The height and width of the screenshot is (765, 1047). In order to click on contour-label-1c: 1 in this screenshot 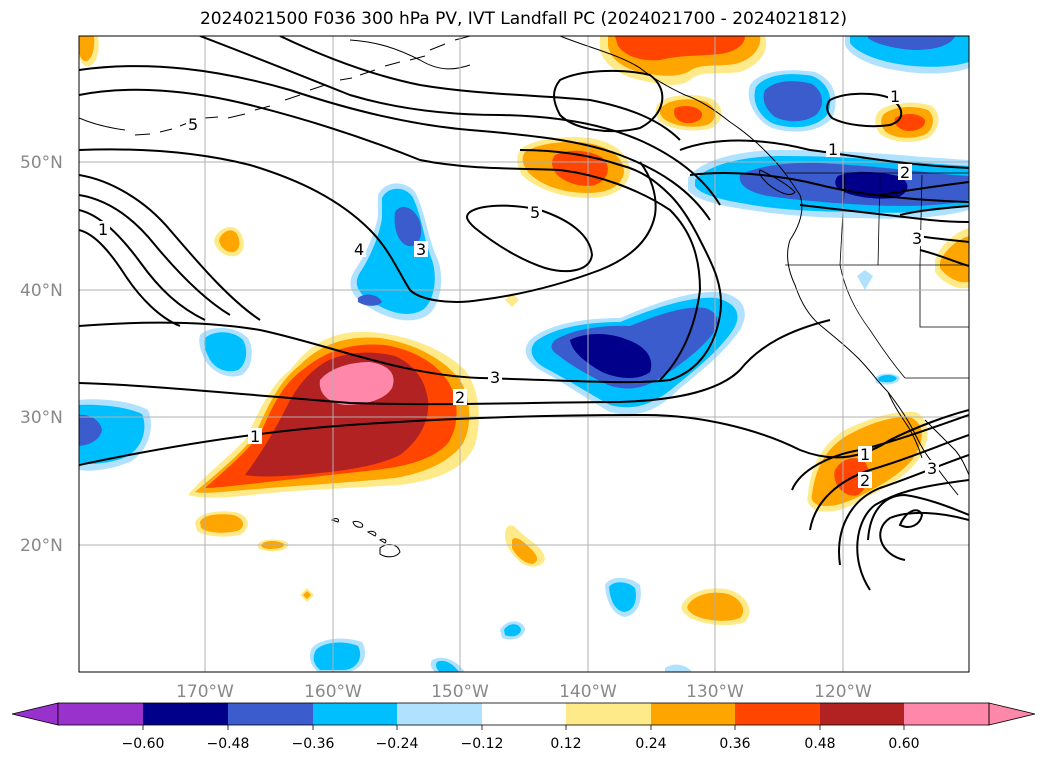, I will do `click(895, 96)`.